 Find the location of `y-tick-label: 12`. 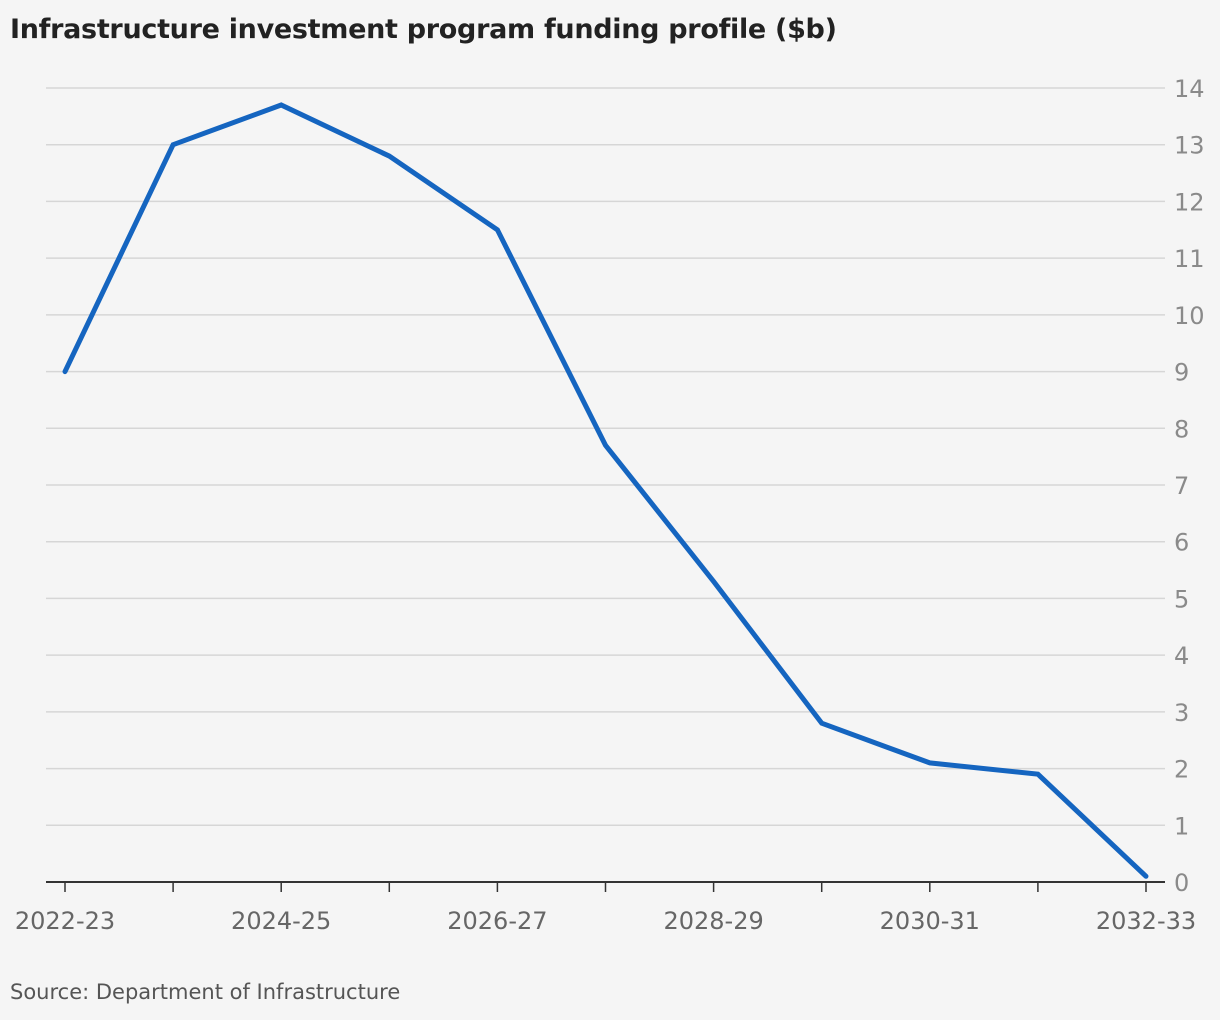

y-tick-label: 12 is located at coordinates (1189, 202).